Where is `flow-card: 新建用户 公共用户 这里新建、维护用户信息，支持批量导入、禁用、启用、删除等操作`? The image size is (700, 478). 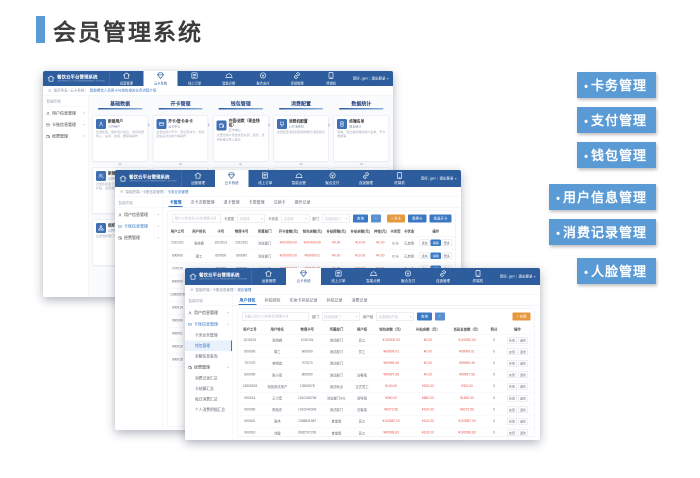
flow-card: 新建用户 公共用户 这里新建、维护用户信息，支持批量导入、禁用、启用、删除等操作 is located at coordinates (121, 138).